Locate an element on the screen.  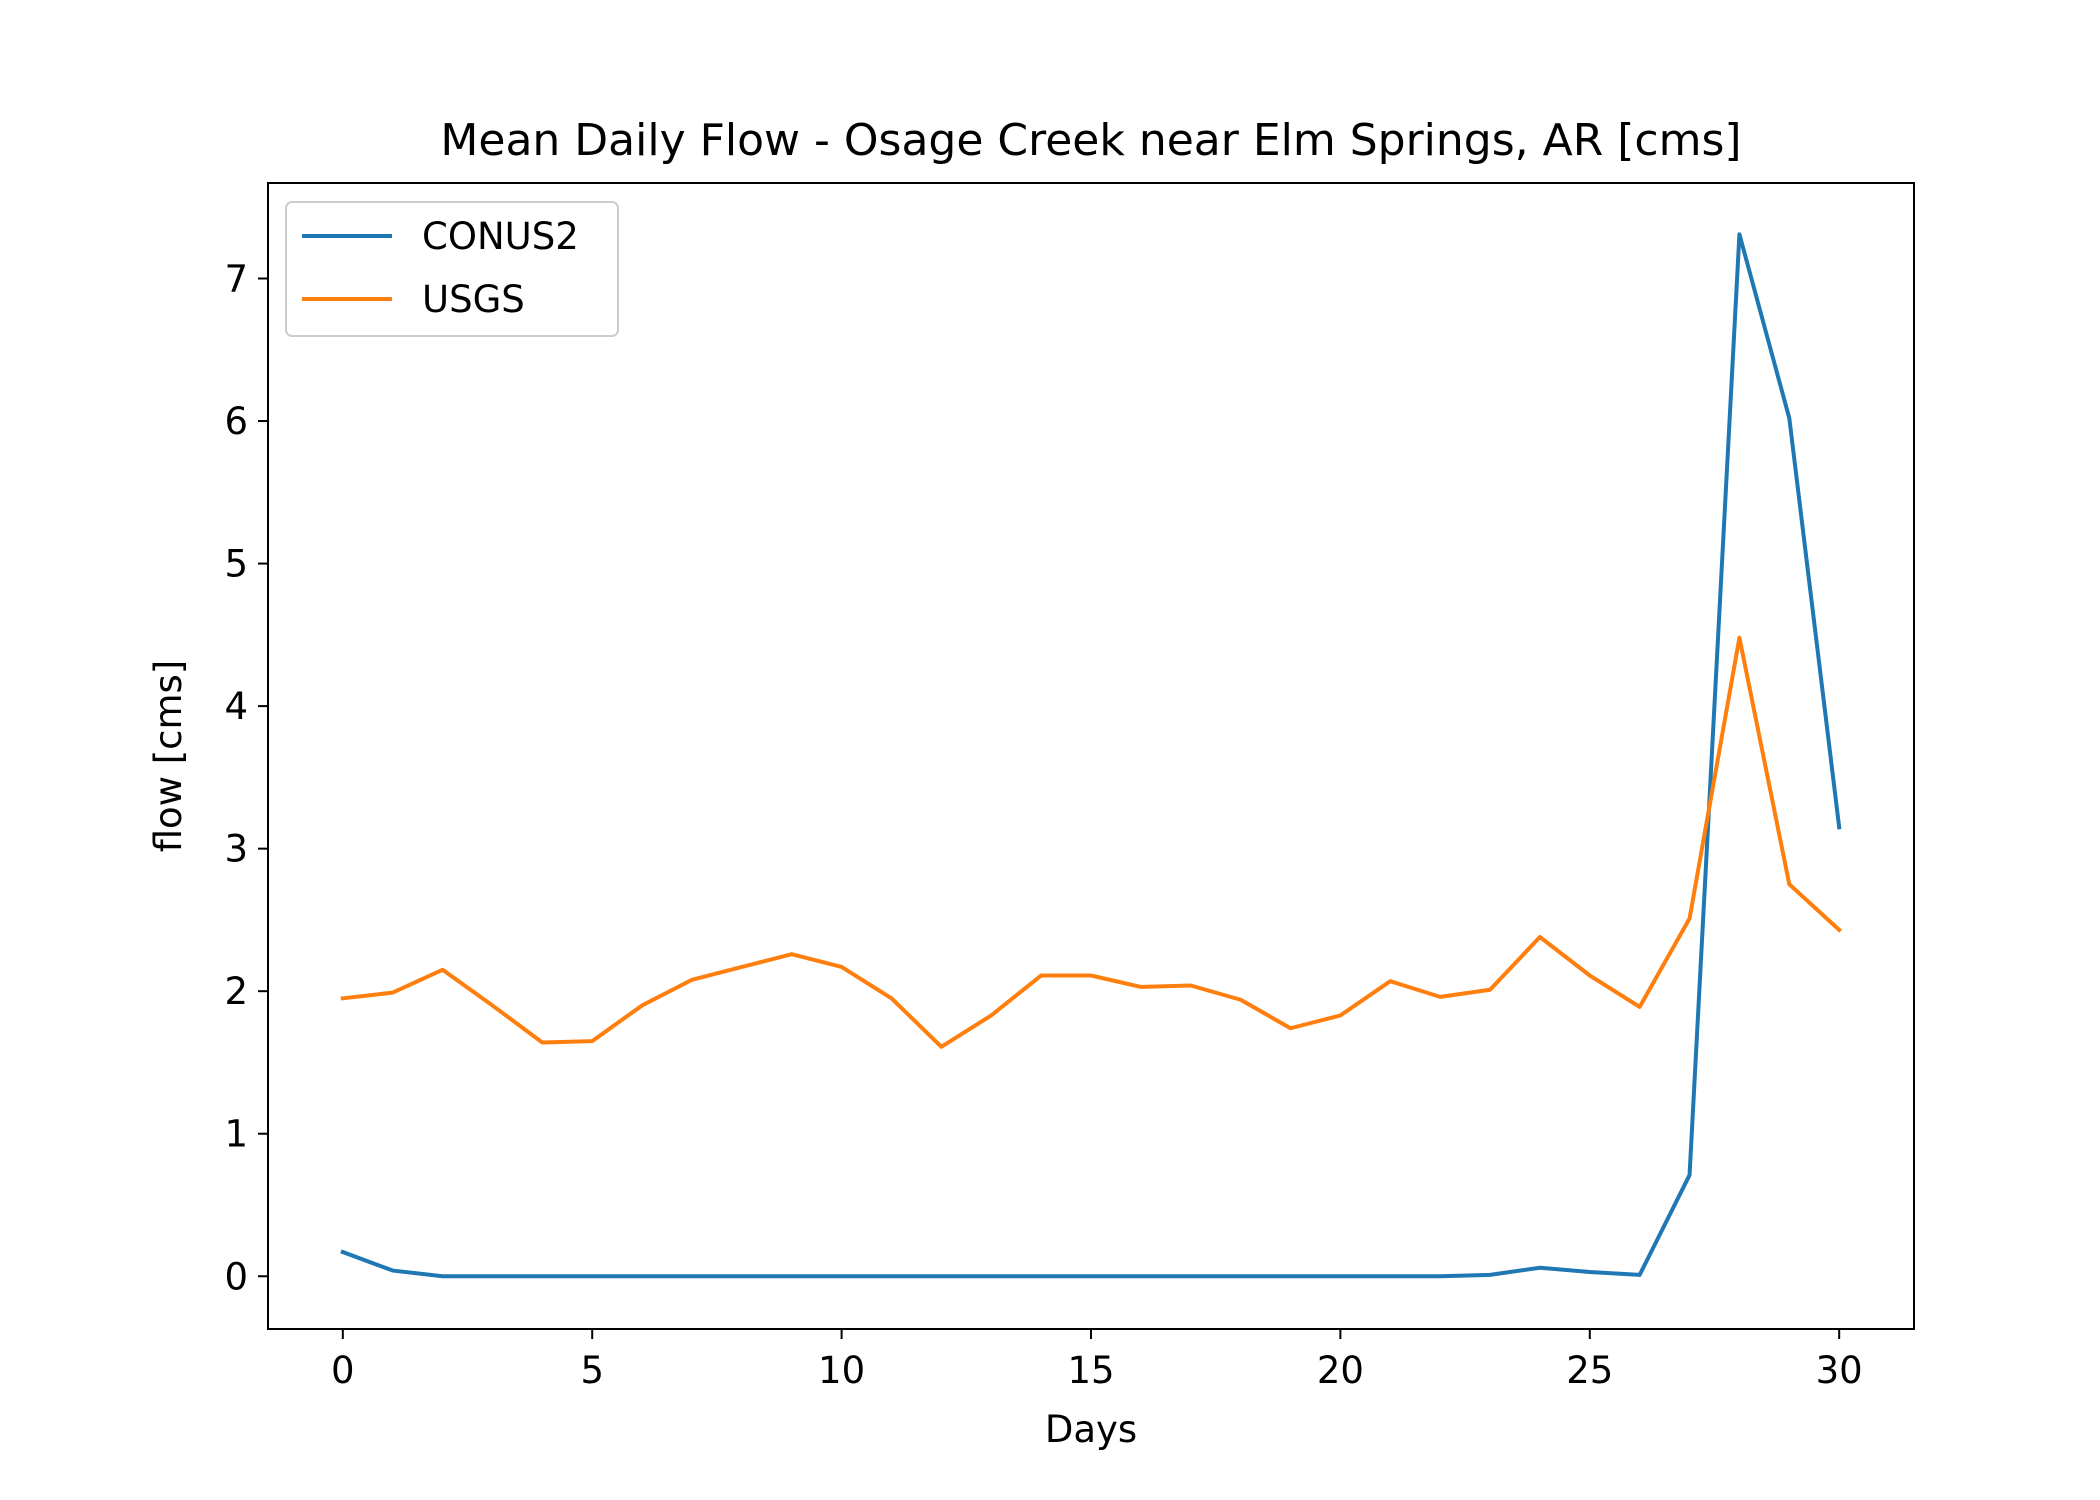
x-tick-label: 10 is located at coordinates (841, 1370).